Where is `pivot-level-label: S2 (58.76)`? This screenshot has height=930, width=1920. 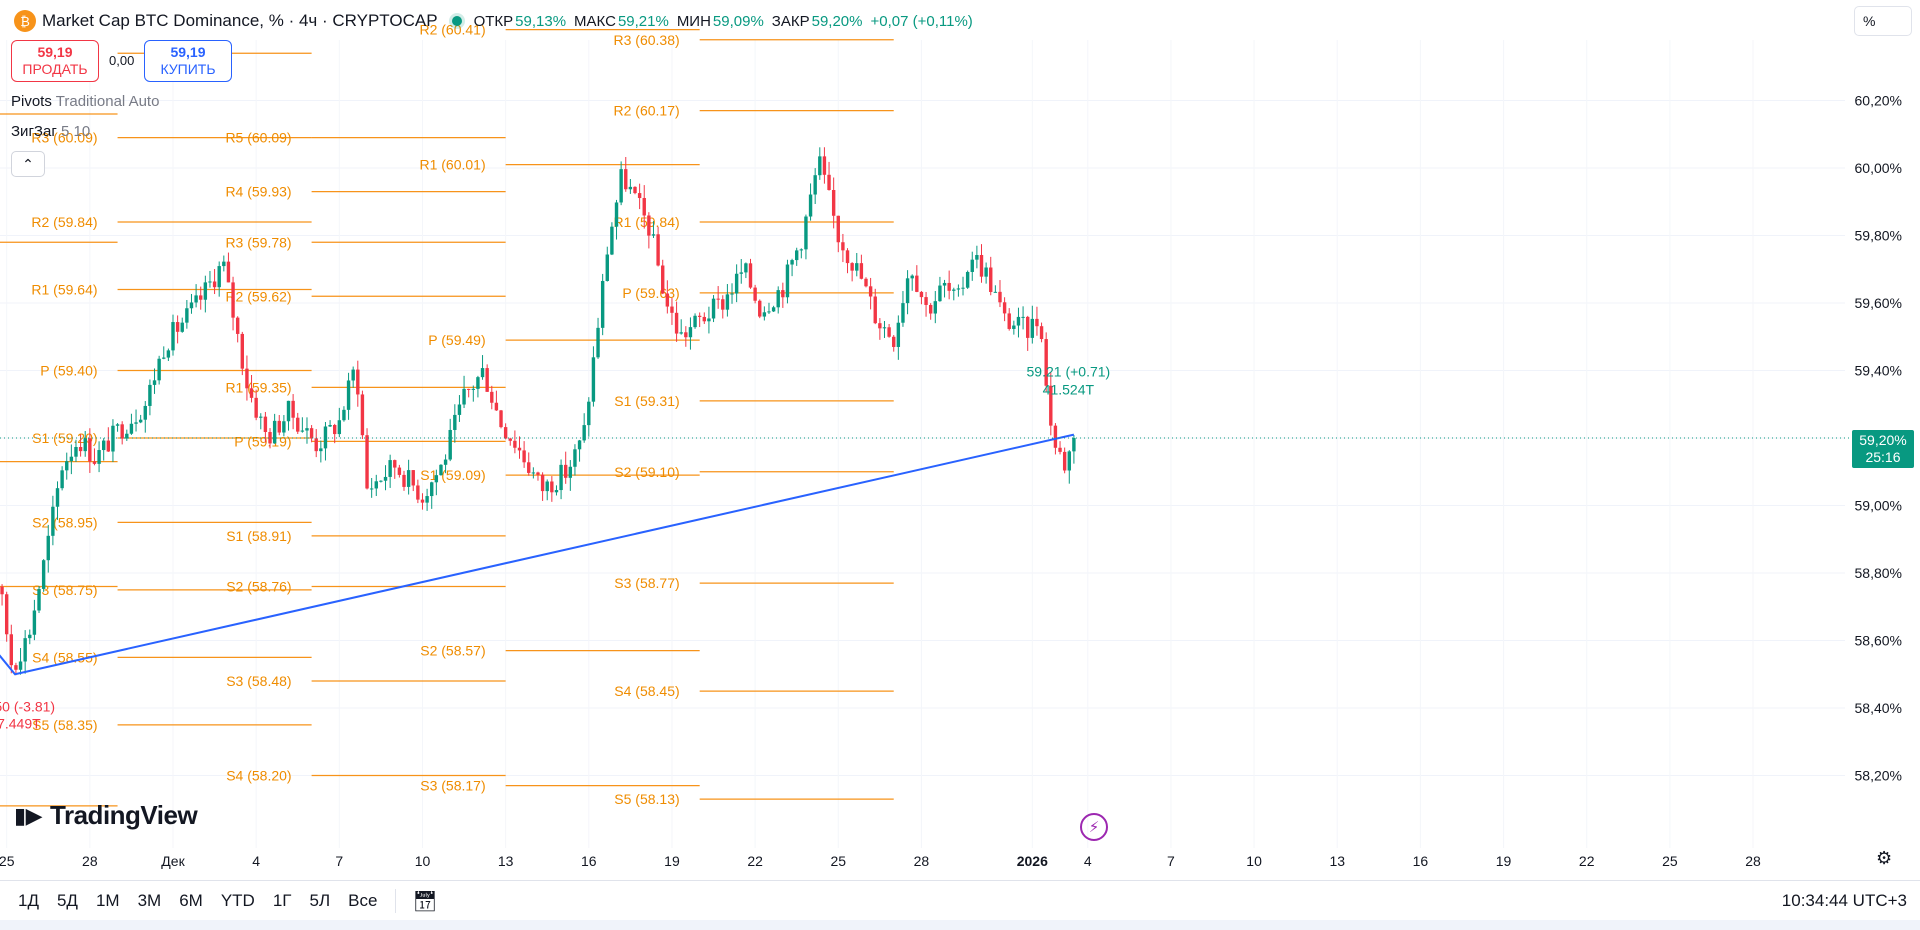
pivot-level-label: S2 (58.76) is located at coordinates (258, 587).